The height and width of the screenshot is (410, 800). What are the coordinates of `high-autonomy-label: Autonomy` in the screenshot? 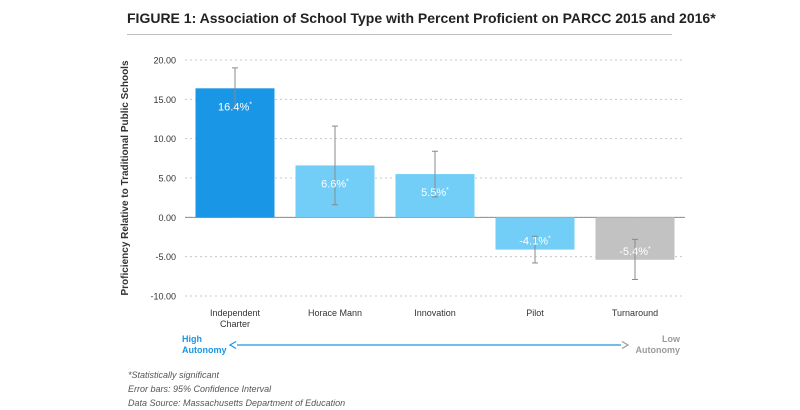 It's located at (204, 350).